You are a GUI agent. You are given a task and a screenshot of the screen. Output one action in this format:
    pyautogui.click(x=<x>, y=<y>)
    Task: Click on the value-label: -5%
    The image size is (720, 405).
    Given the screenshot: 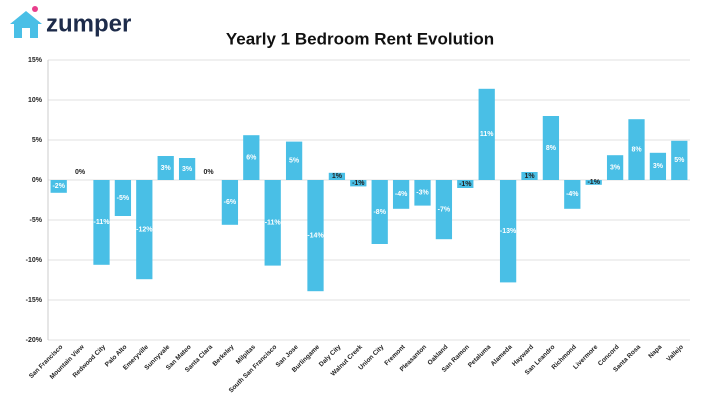 What is the action you would take?
    pyautogui.click(x=123, y=198)
    